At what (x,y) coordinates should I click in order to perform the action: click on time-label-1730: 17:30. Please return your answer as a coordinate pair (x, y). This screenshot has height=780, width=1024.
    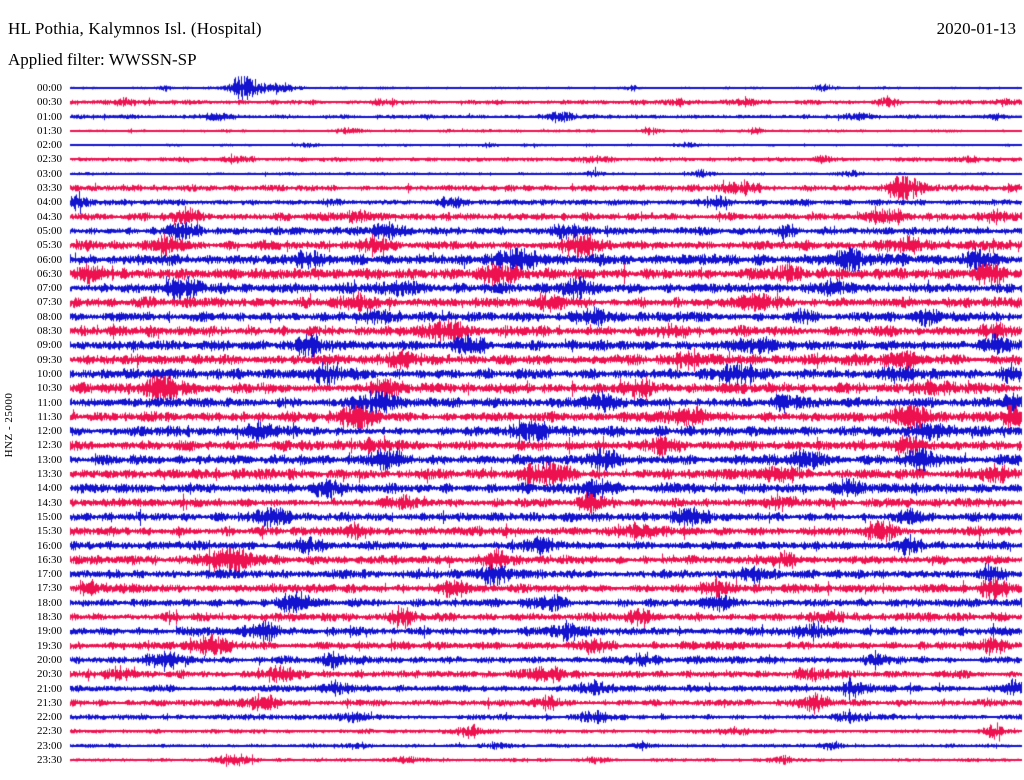
    Looking at the image, I should click on (49, 588).